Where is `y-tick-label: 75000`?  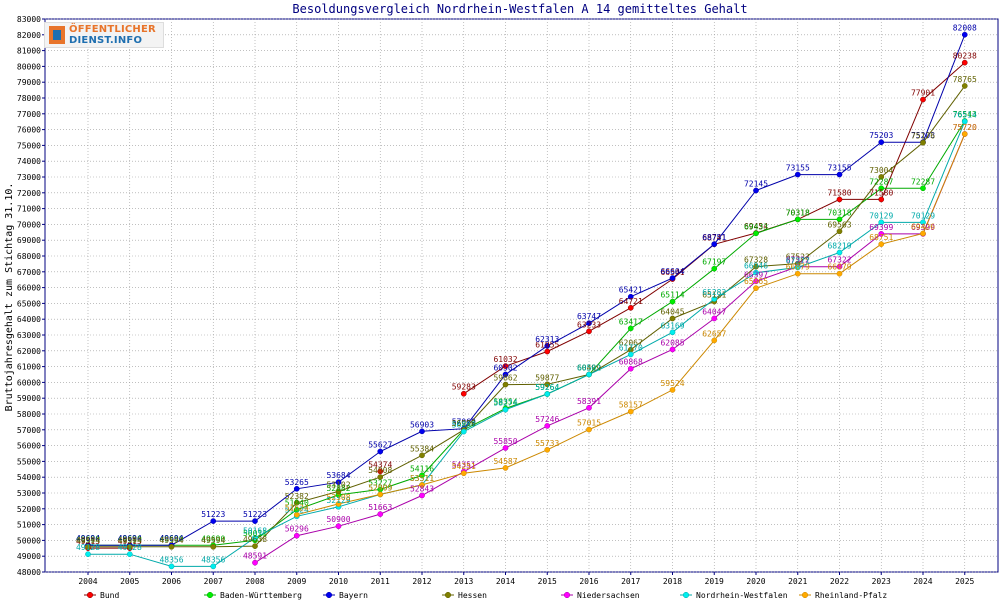 y-tick-label: 75000 is located at coordinates (29, 145).